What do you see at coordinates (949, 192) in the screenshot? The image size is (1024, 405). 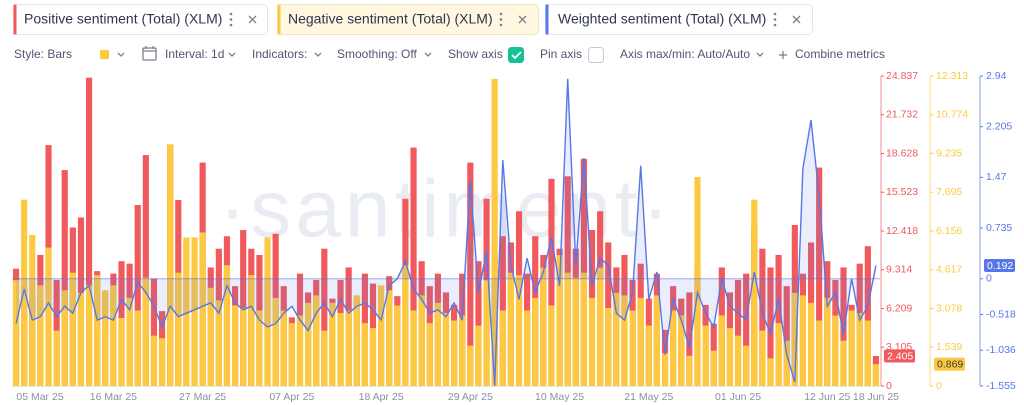 I see `y-tick-label: 7.695` at bounding box center [949, 192].